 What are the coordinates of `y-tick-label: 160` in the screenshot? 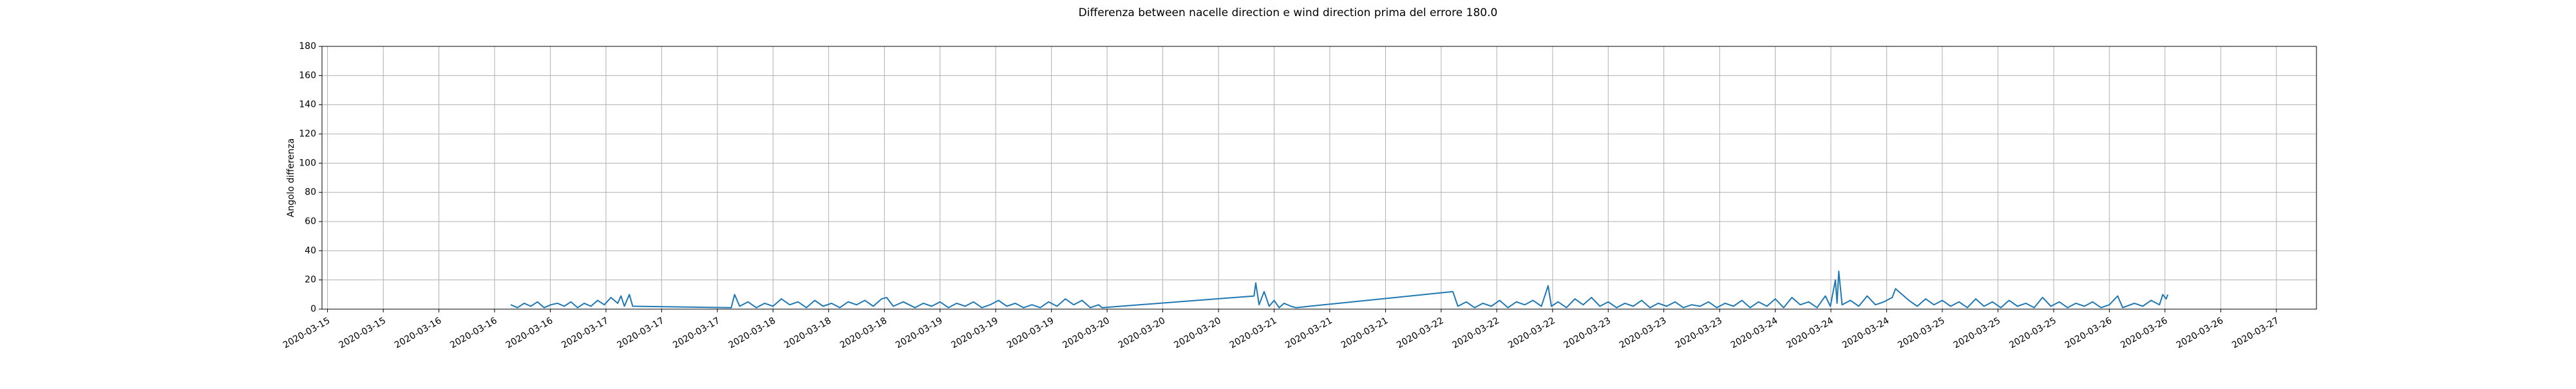 It's located at (307, 75).